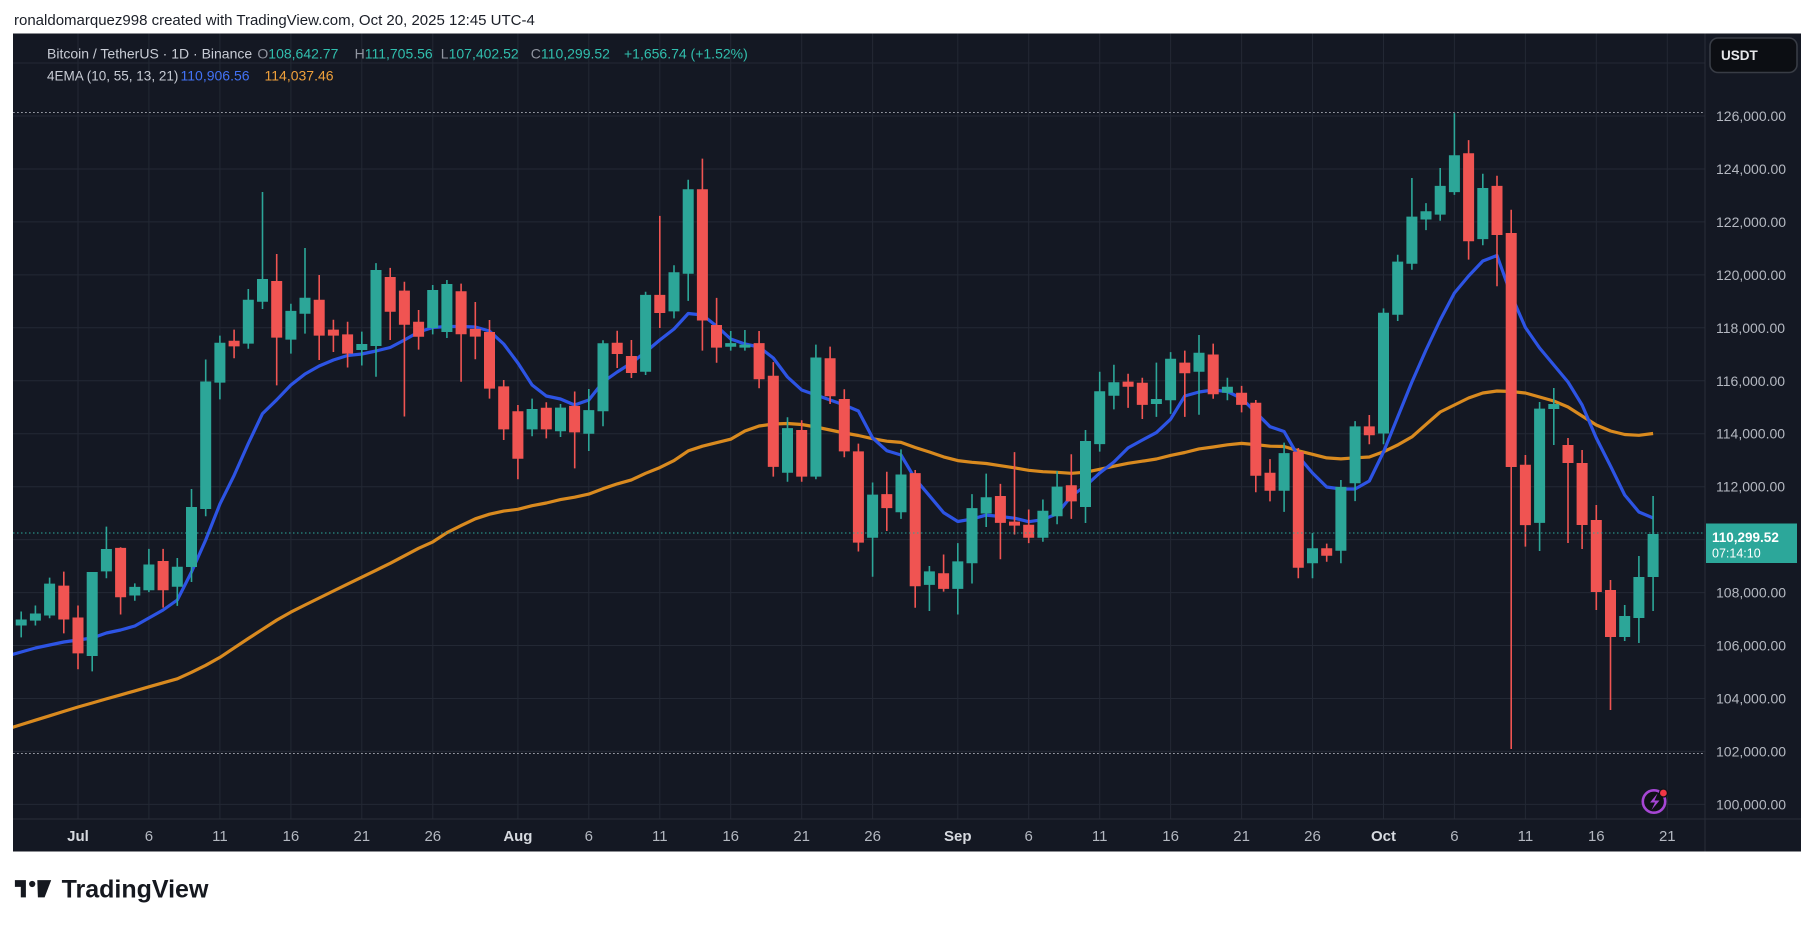 The image size is (1814, 928). What do you see at coordinates (480, 54) in the screenshot?
I see `svg-text: L107,402.52` at bounding box center [480, 54].